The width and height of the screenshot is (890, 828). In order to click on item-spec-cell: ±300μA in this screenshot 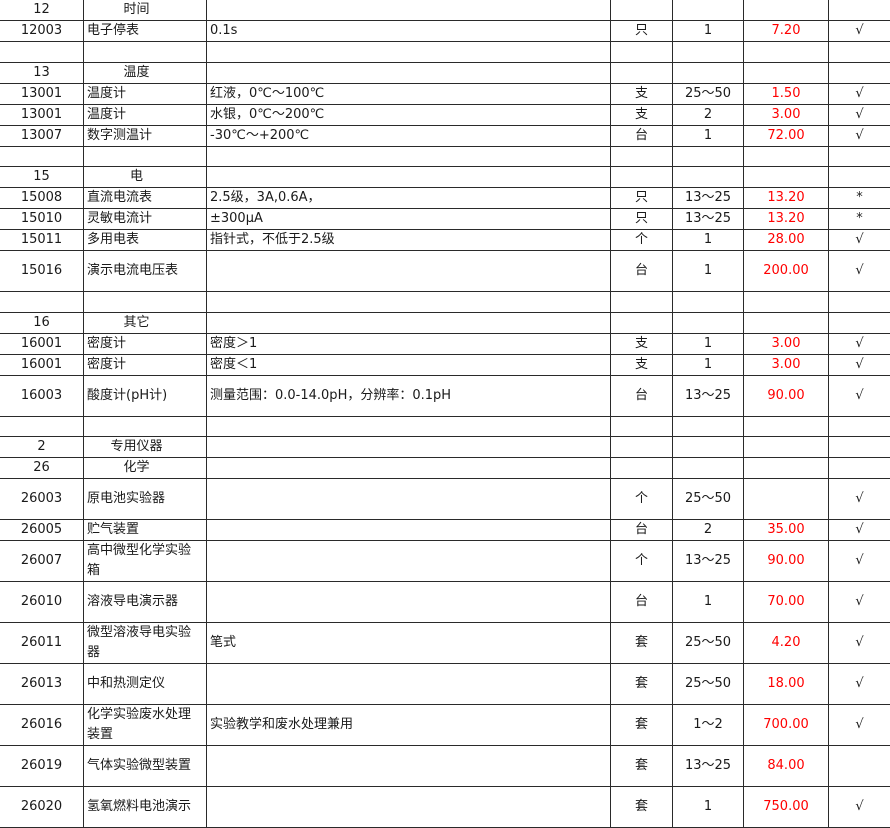, I will do `click(409, 219)`.